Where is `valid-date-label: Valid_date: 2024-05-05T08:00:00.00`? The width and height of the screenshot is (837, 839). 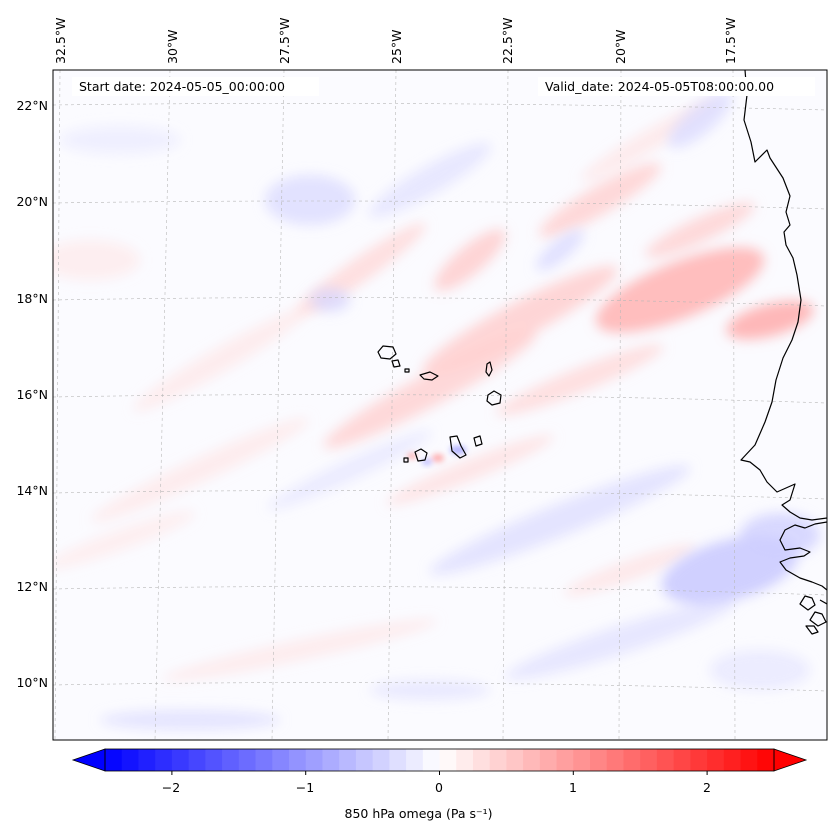
valid-date-label: Valid_date: 2024-05-05T08:00:00.00 is located at coordinates (676, 86).